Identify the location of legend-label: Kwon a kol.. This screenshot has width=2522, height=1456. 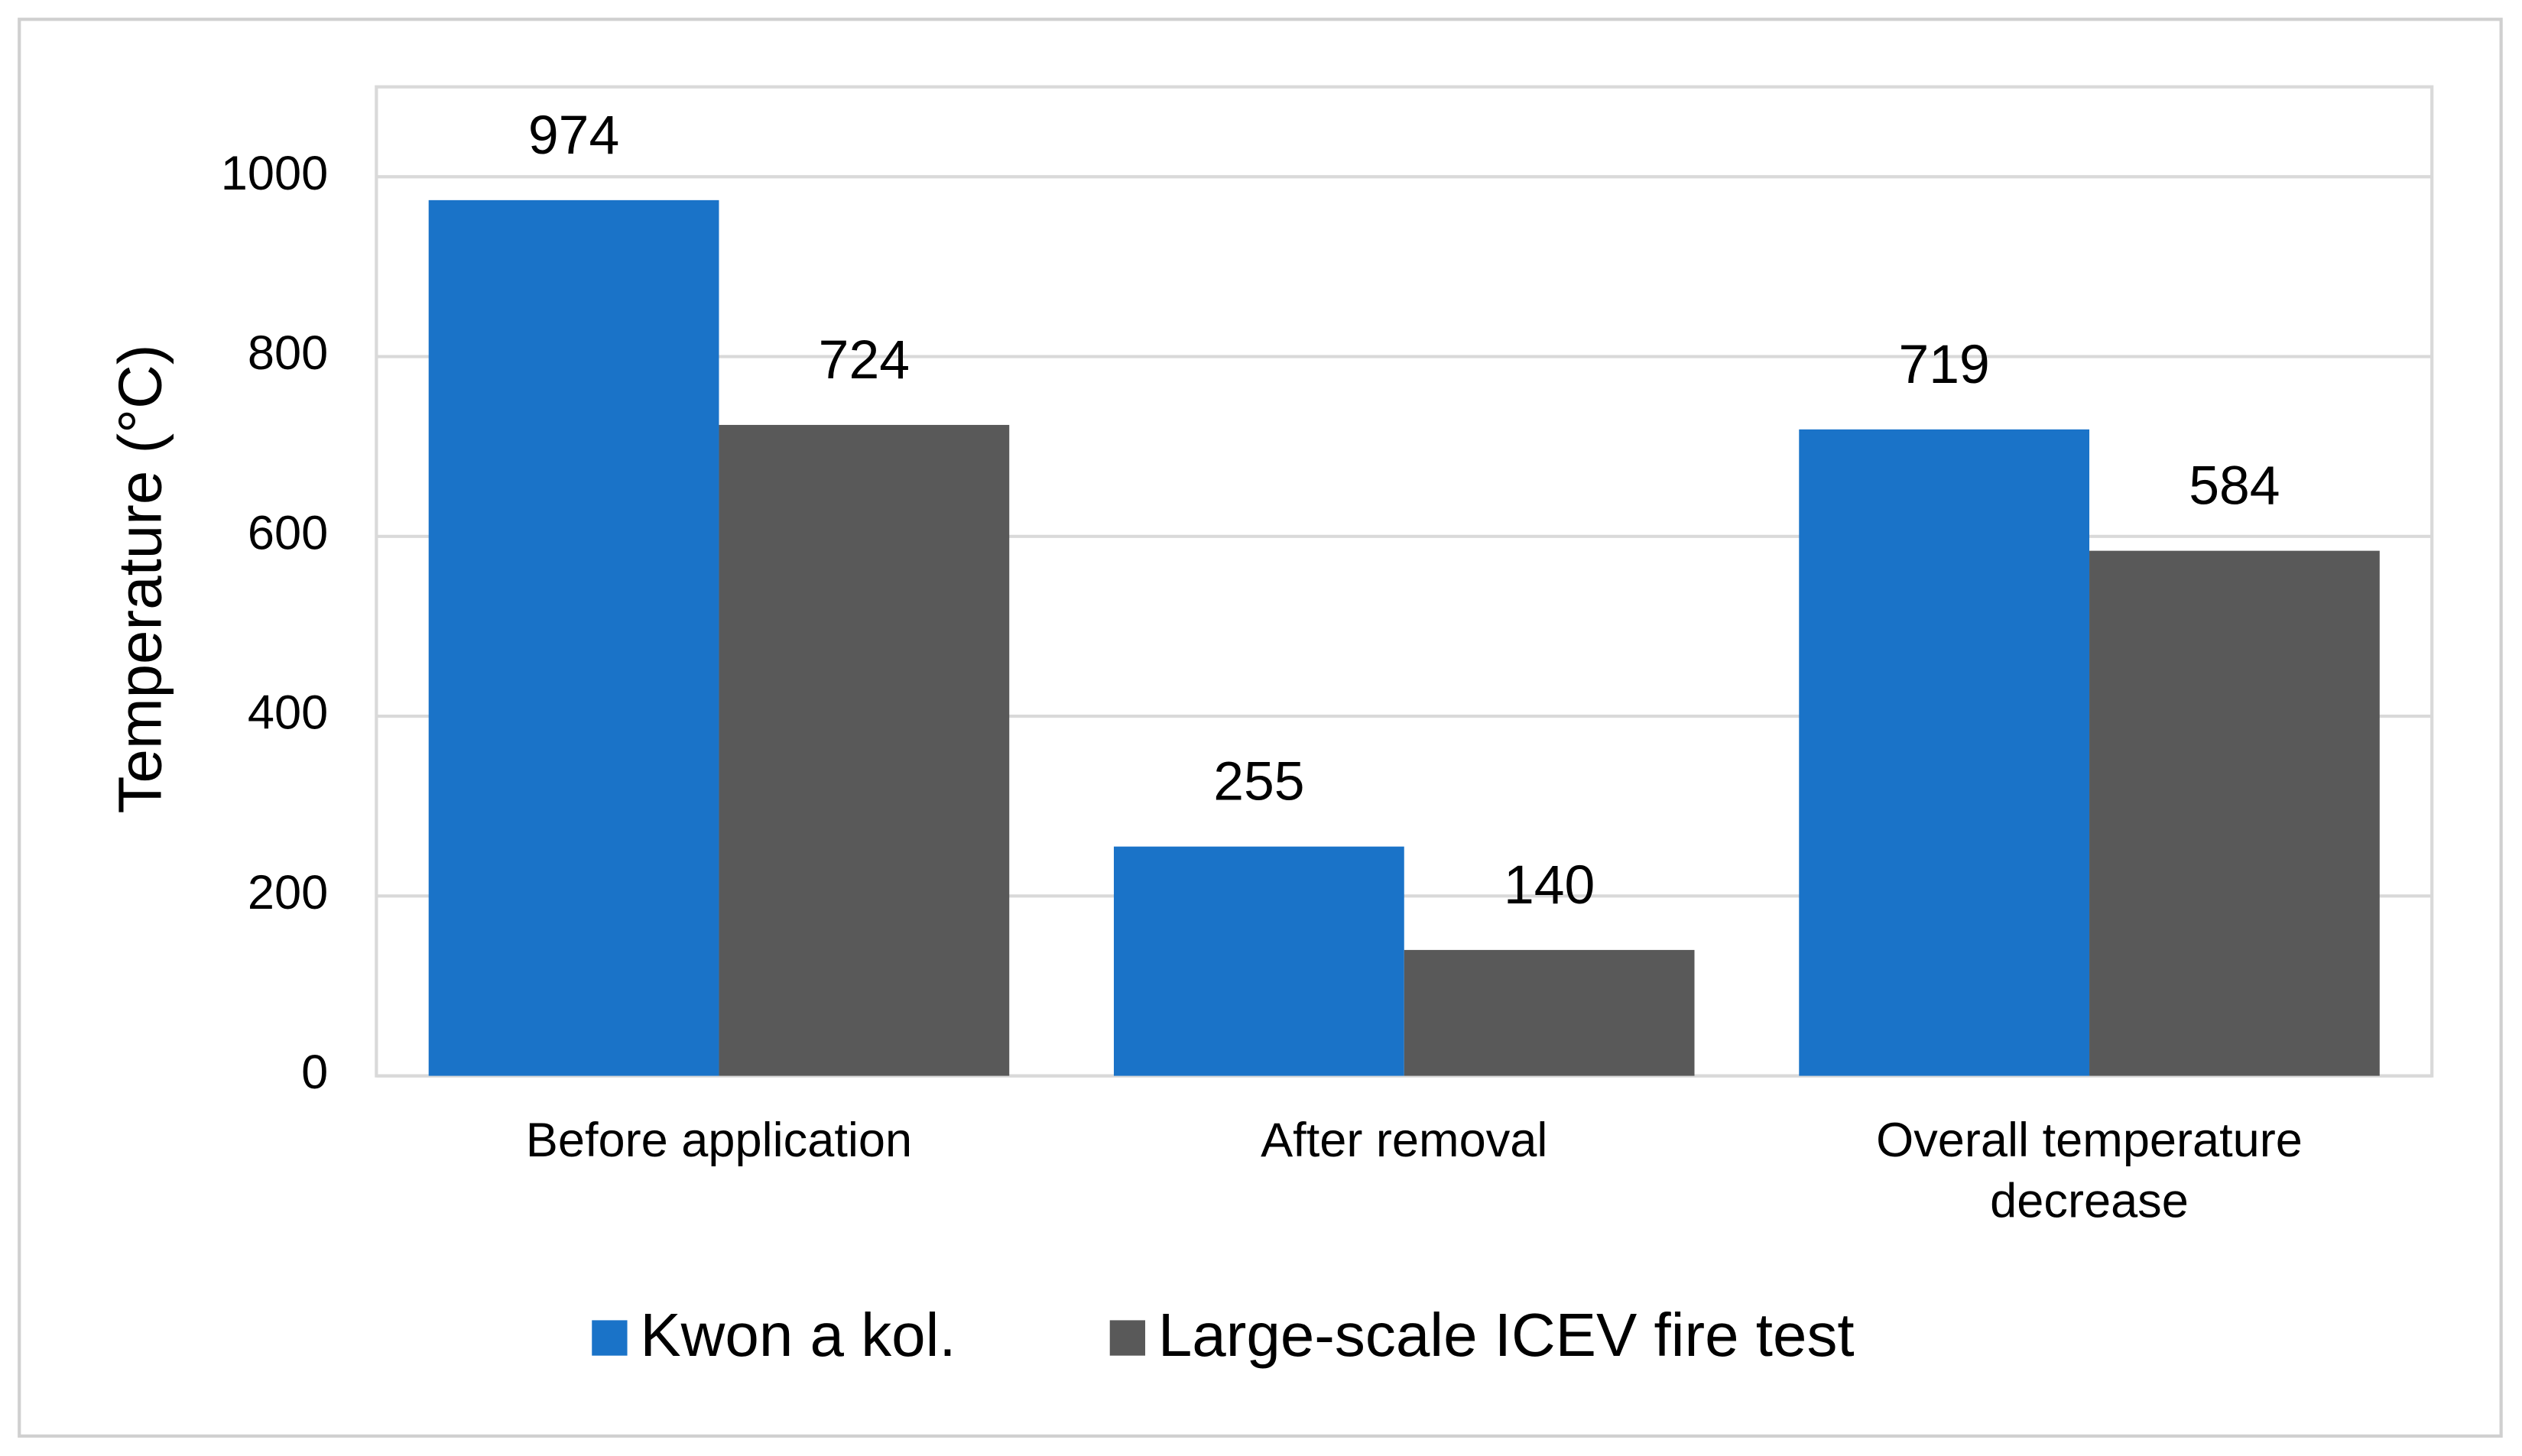
(798, 1335).